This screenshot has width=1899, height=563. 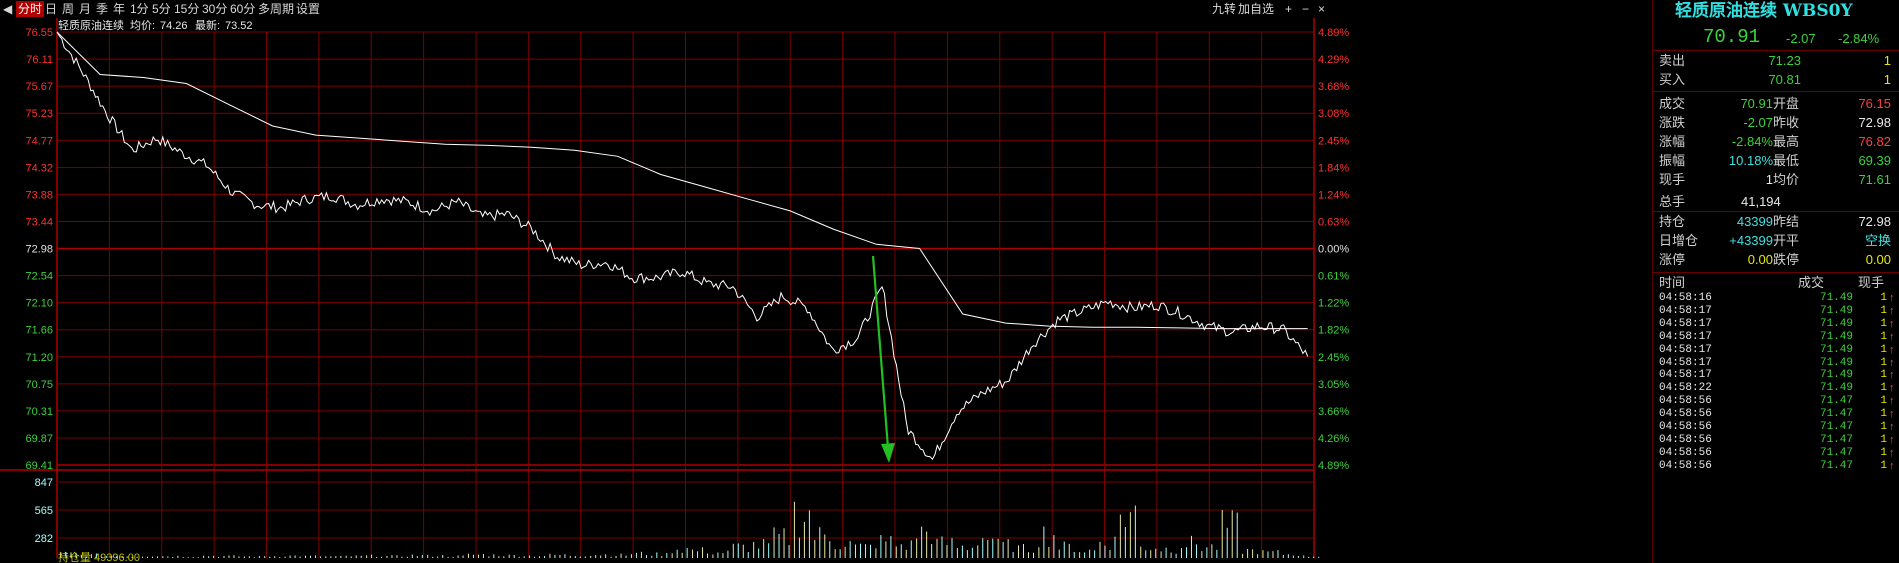 I want to click on price-axis-label: 75.23, so click(x=39, y=114).